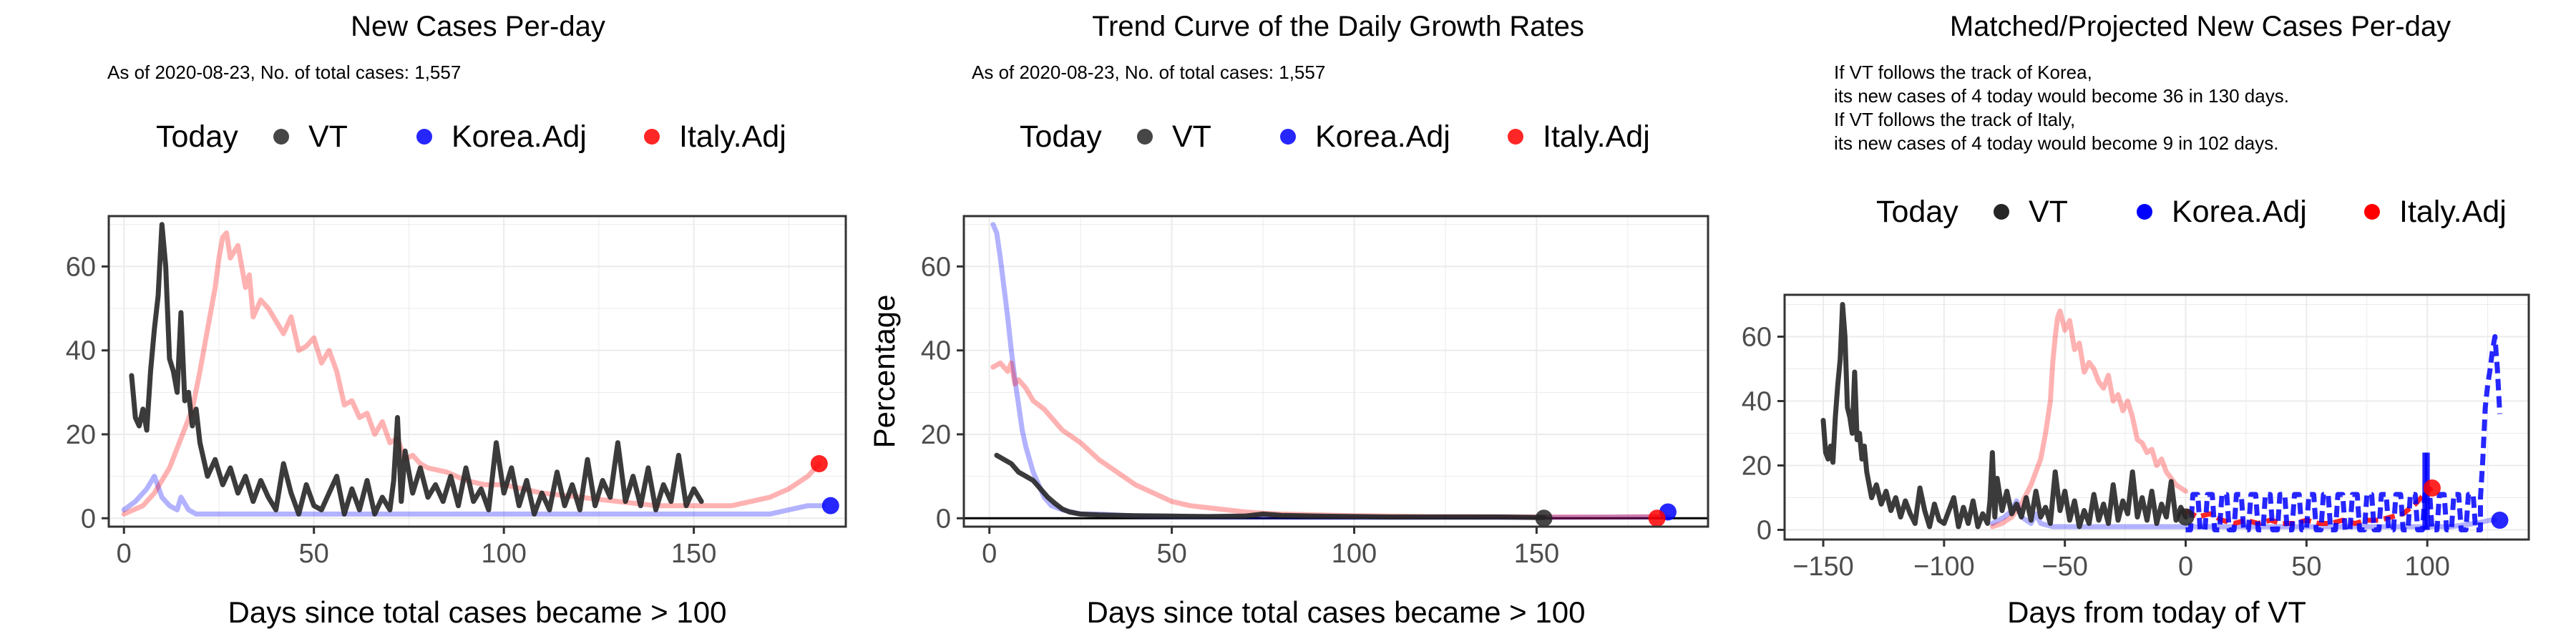  What do you see at coordinates (1338, 26) in the screenshot?
I see `chart-title: Trend Curve of the Daily Growth Rates` at bounding box center [1338, 26].